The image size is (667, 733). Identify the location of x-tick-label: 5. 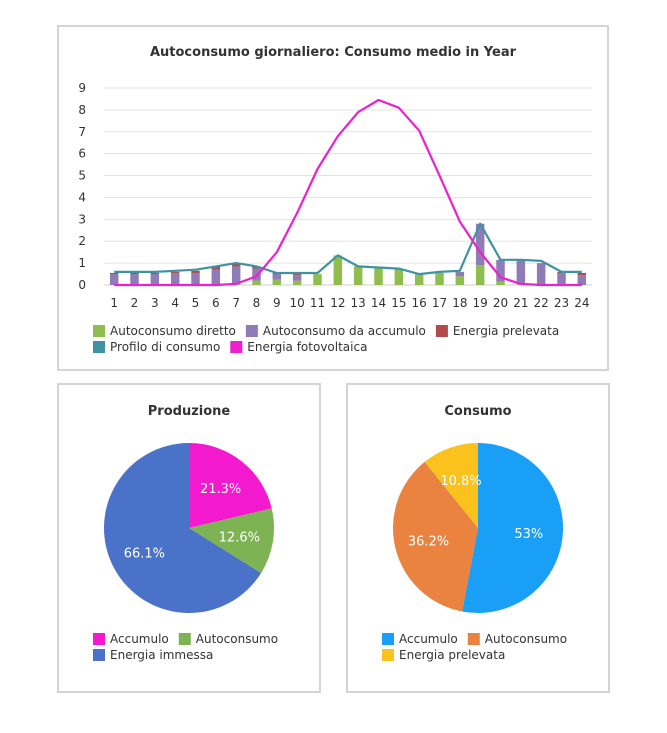
(196, 303).